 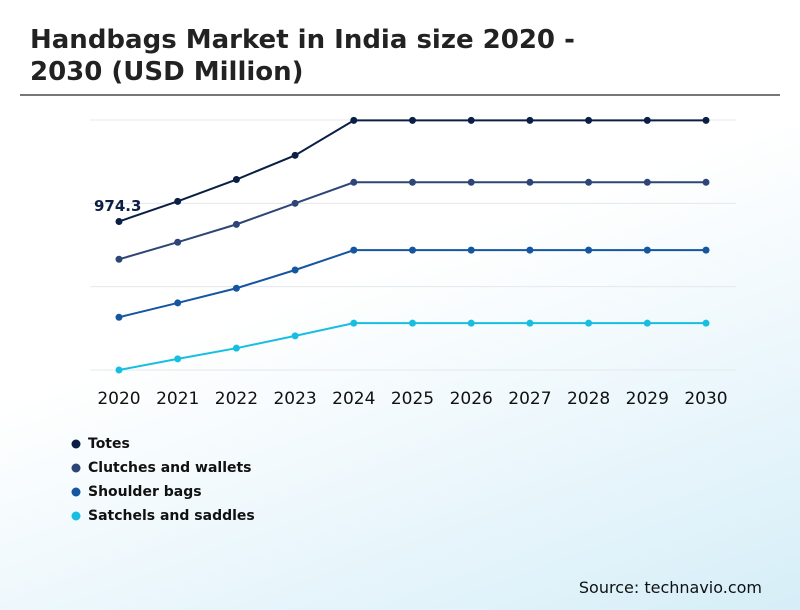 What do you see at coordinates (353, 399) in the screenshot?
I see `x-tick-label: 2024` at bounding box center [353, 399].